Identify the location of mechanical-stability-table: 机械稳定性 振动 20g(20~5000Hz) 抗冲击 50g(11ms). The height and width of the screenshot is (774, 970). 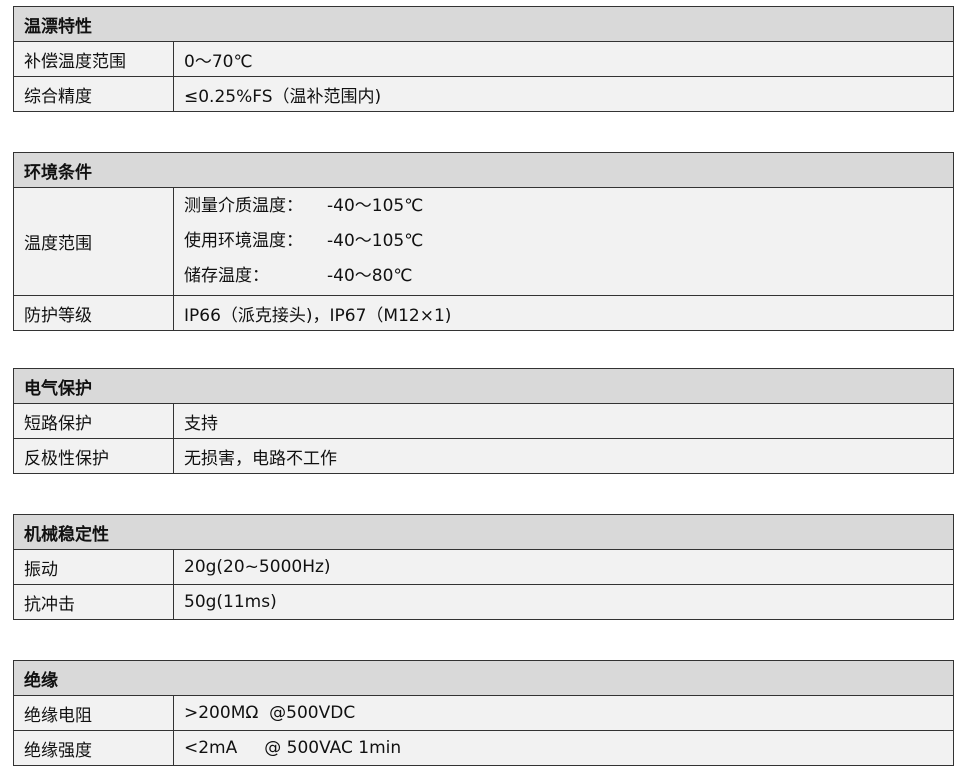
(483, 567).